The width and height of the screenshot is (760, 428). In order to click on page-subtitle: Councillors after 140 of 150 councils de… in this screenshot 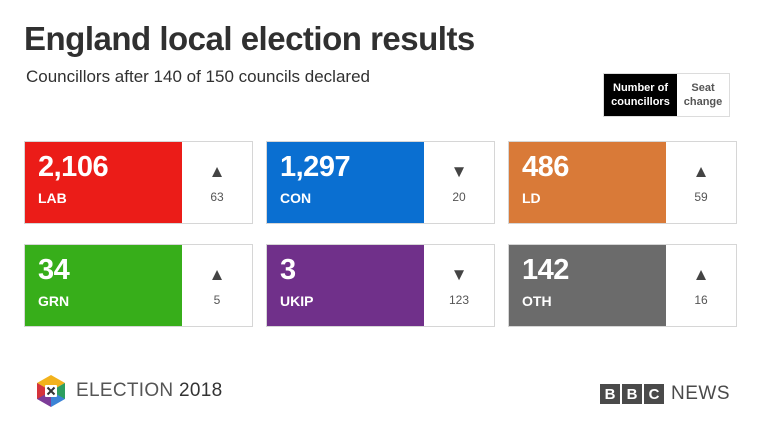, I will do `click(198, 76)`.